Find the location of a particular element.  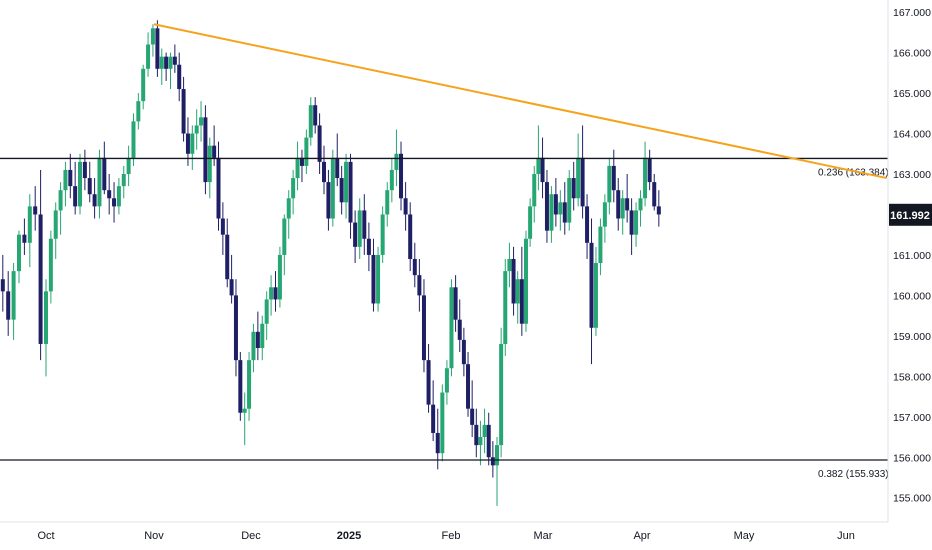

time-axis: Oct Nov Dec 2025 Feb Mar Apr May Jun is located at coordinates (445, 536).